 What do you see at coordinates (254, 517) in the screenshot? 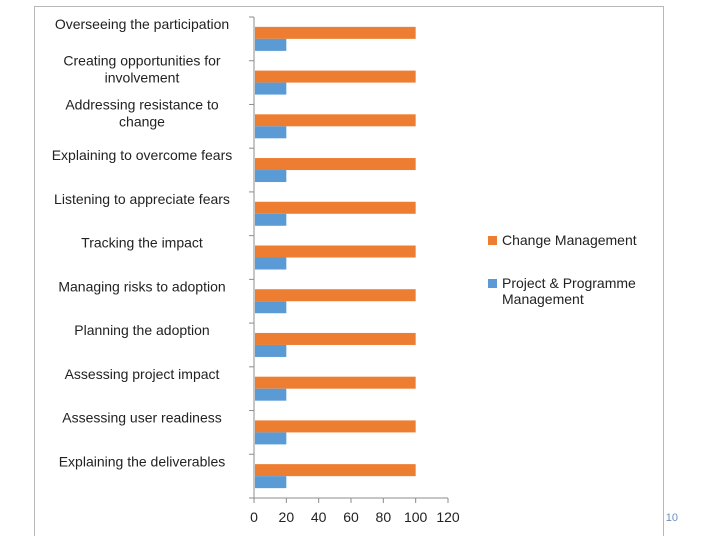
I see `x-tick-label: 0` at bounding box center [254, 517].